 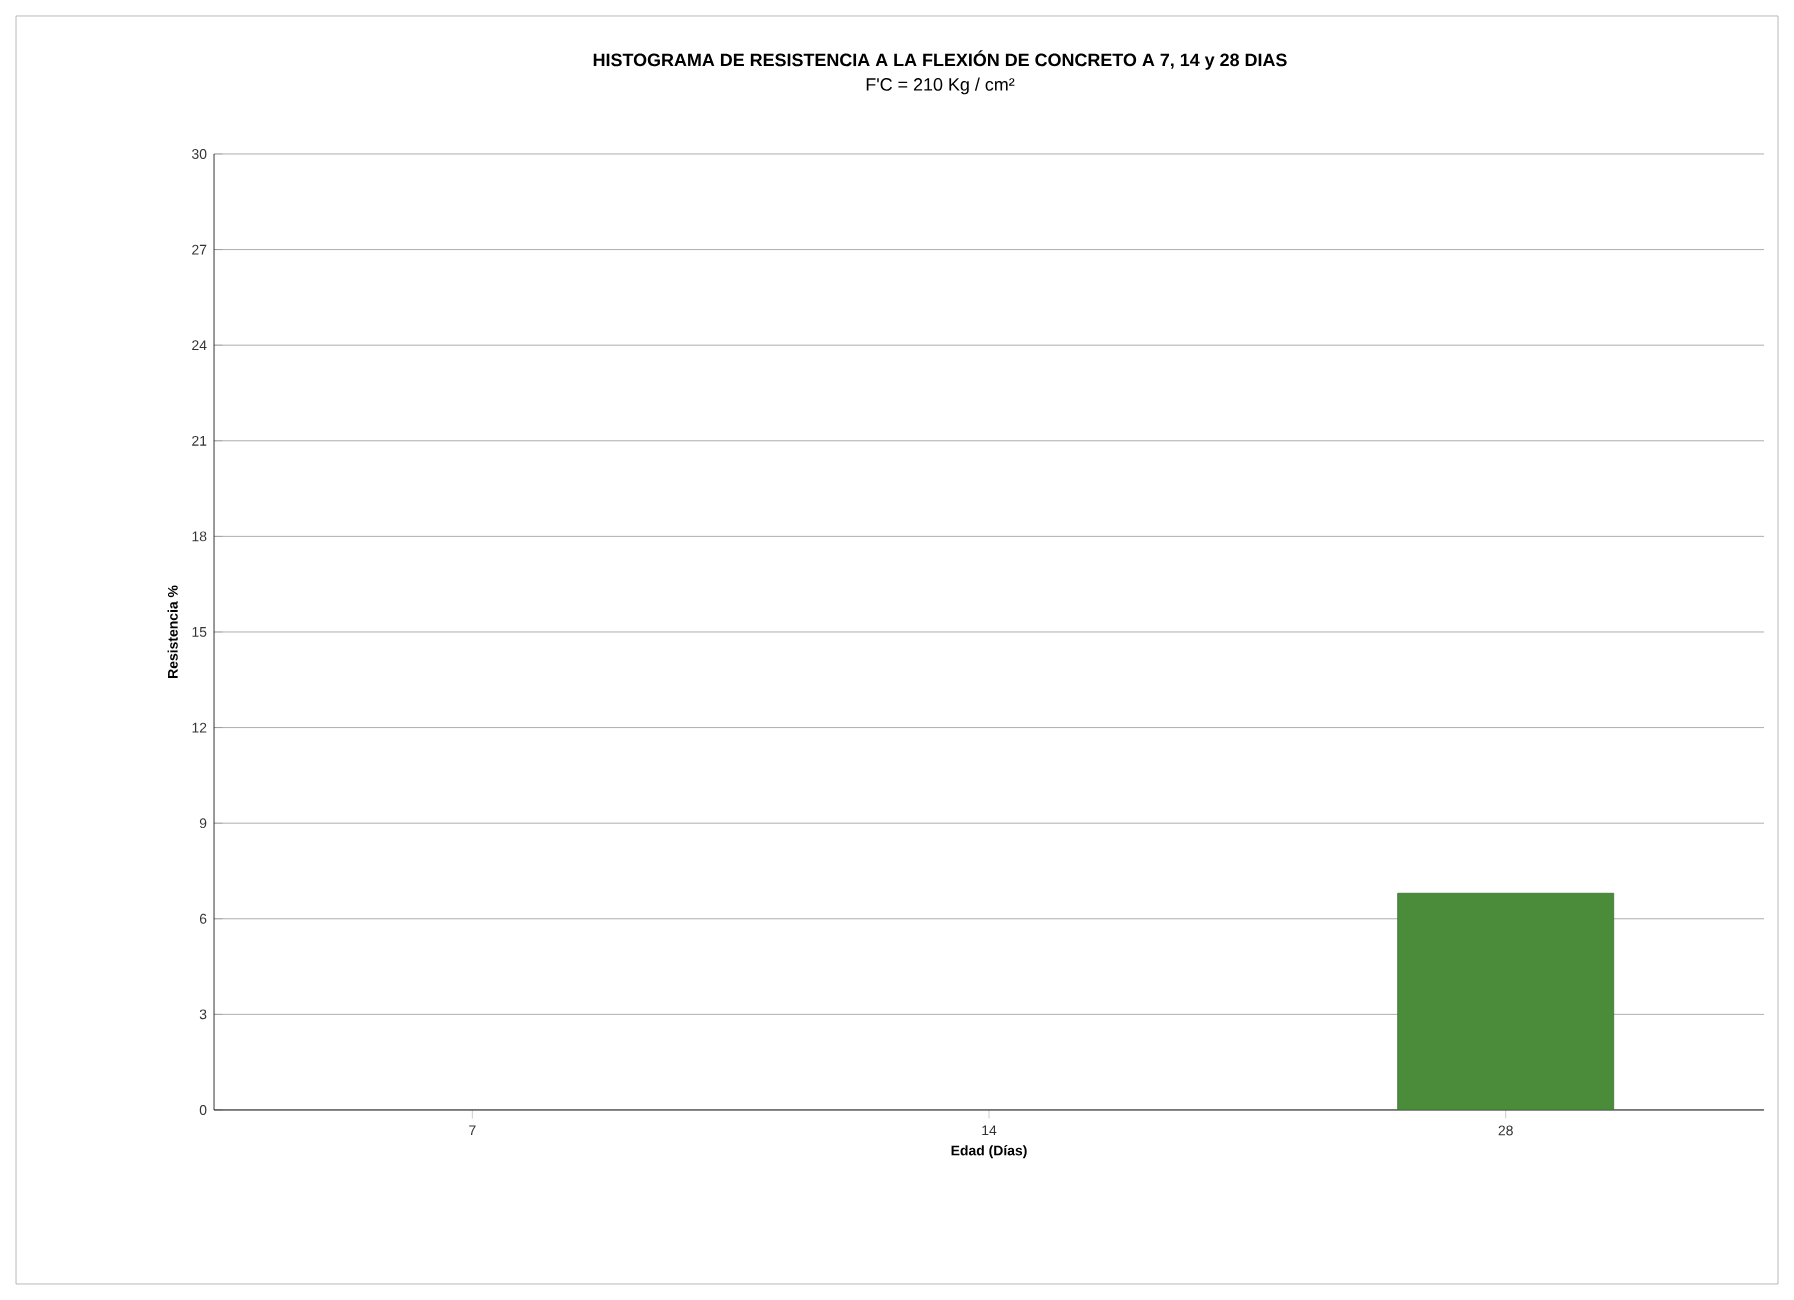 I want to click on chart-subtitle: F'C = 210 Kg / cm², so click(x=940, y=86).